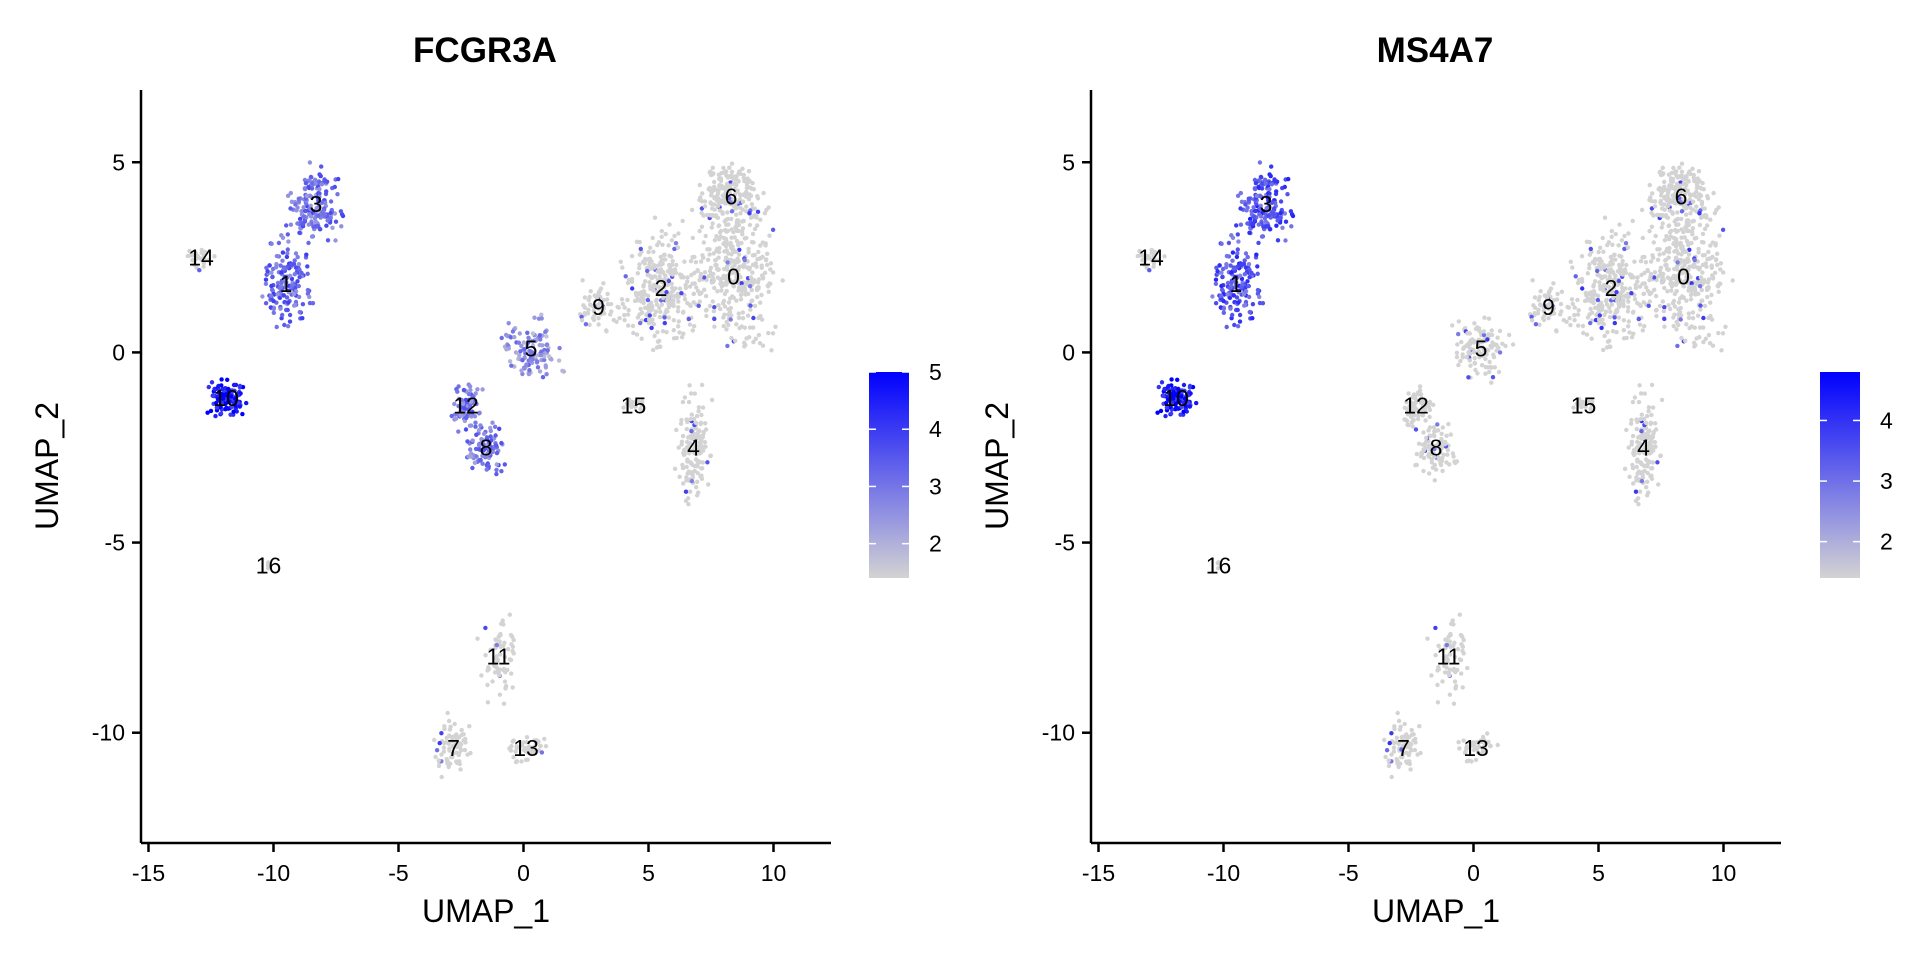 This screenshot has width=1920, height=960. I want to click on cluster-label: 2, so click(661, 288).